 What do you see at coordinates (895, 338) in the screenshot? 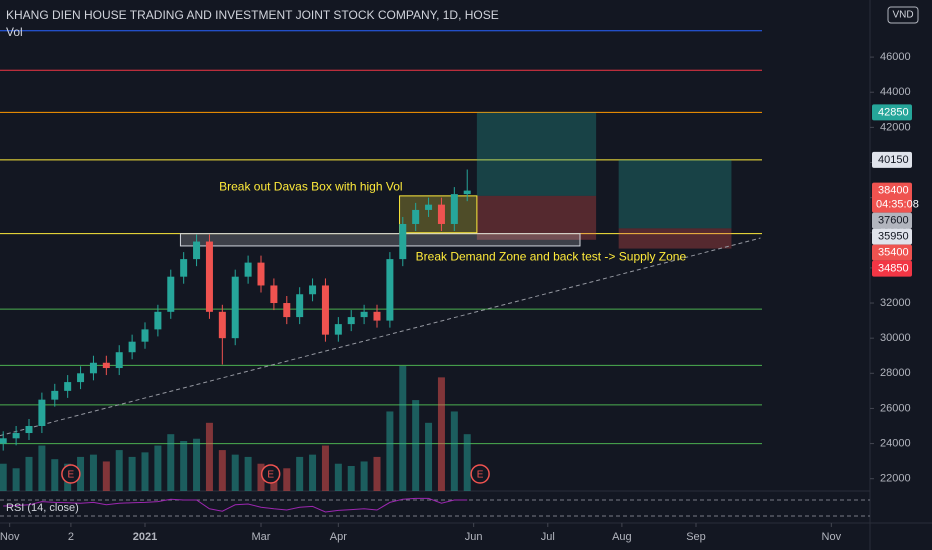
I see `y-tick-label: 30000` at bounding box center [895, 338].